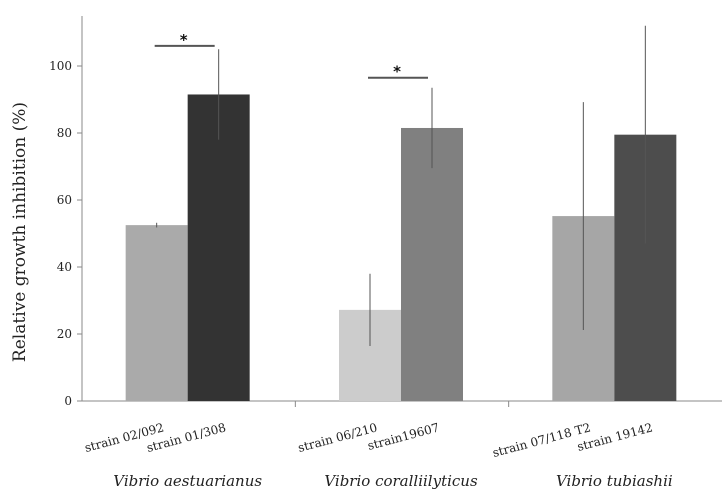  I want to click on y-tick-label: 60, so click(64, 200).